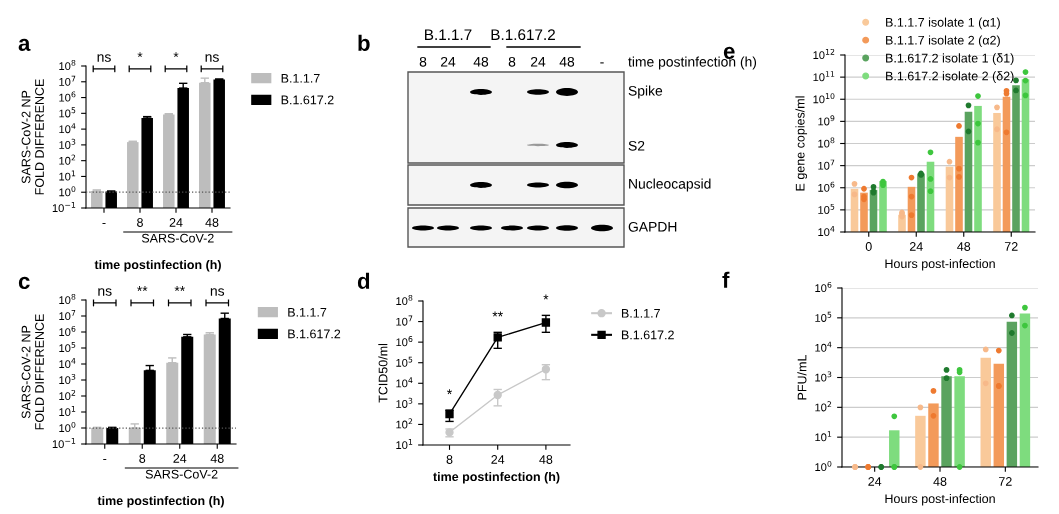 This screenshot has height=514, width=1059. What do you see at coordinates (383, 373) in the screenshot?
I see `y-axis-title: TCID50/ml` at bounding box center [383, 373].